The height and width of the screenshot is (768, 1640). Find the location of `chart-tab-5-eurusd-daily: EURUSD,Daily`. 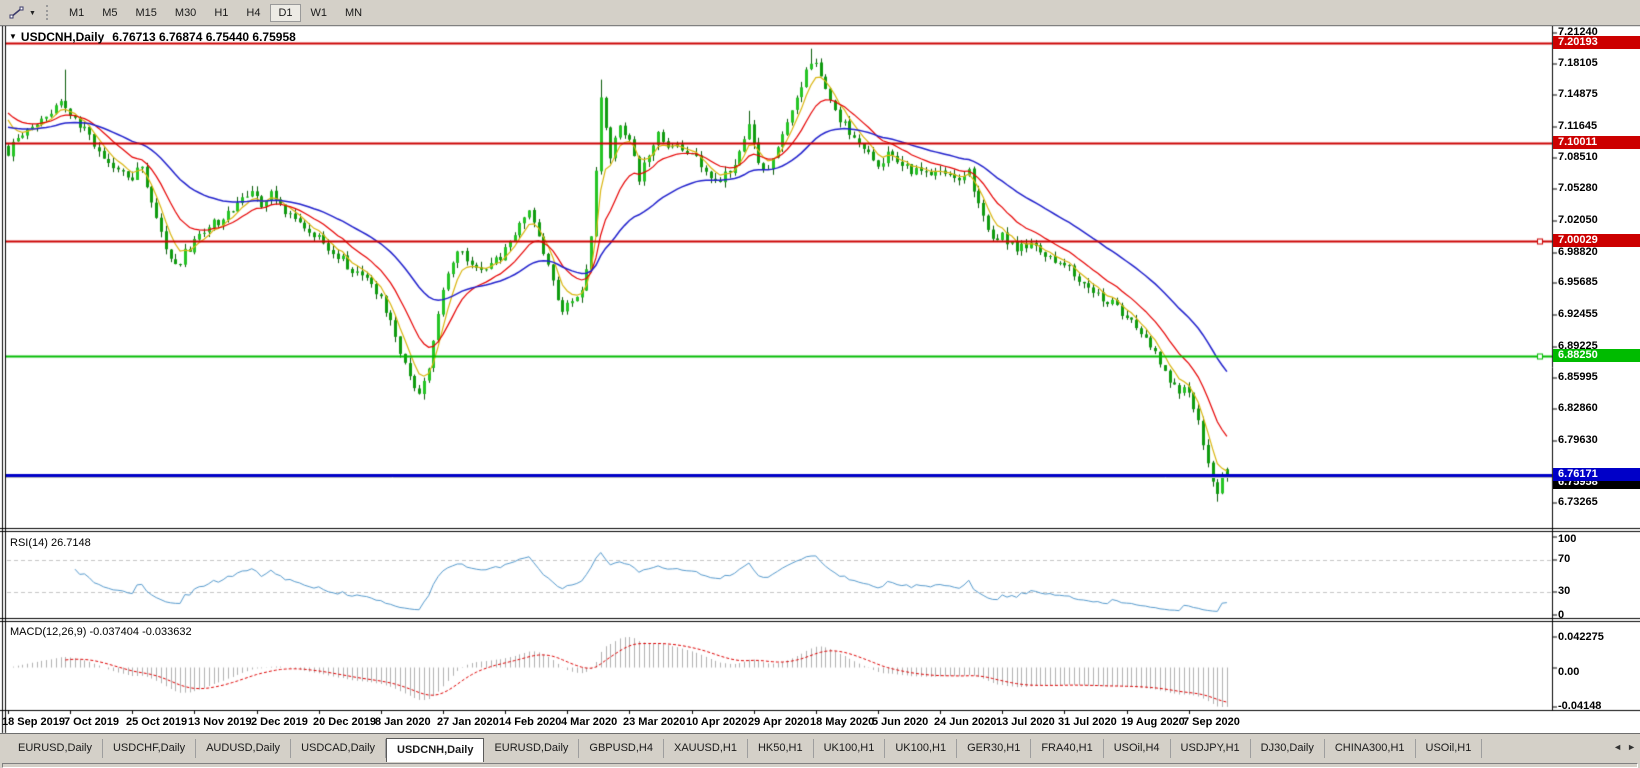

chart-tab-5-eurusd-daily: EURUSD,Daily is located at coordinates (532, 748).